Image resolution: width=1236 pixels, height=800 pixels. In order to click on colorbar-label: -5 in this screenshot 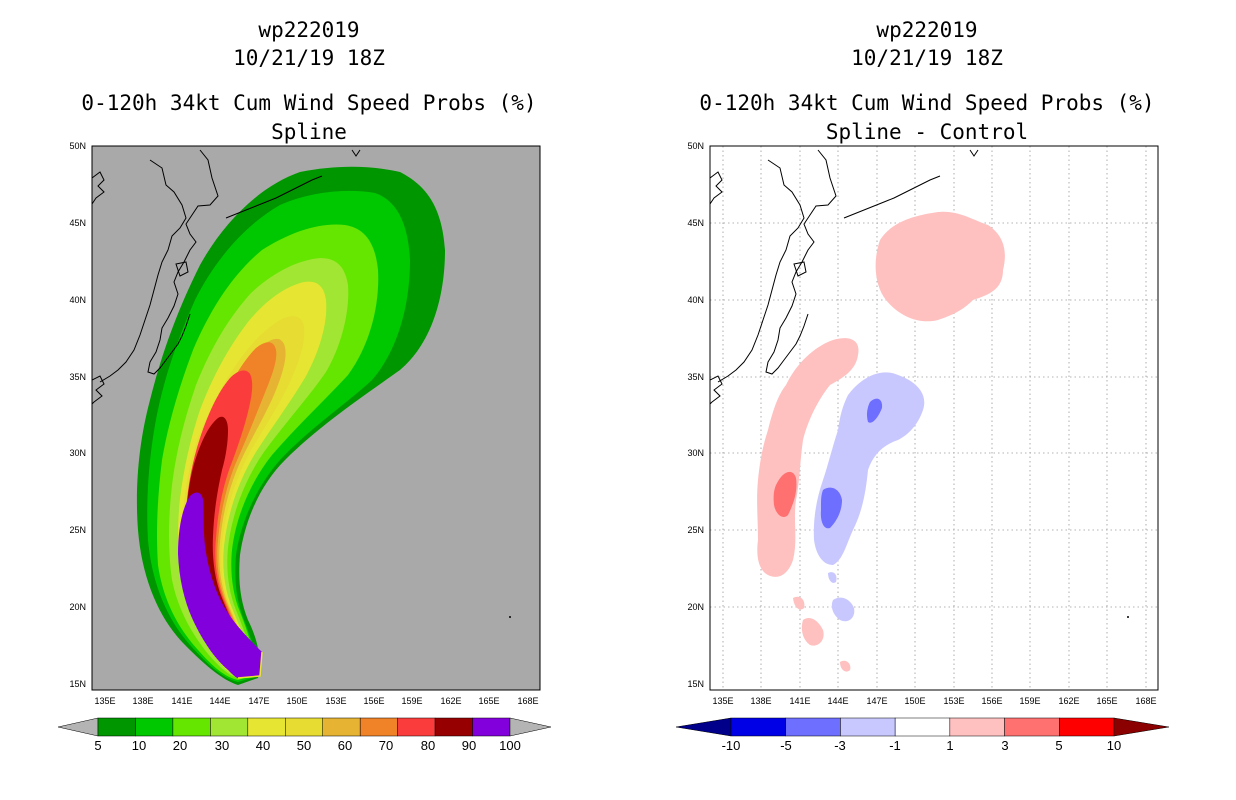, I will do `click(786, 745)`.